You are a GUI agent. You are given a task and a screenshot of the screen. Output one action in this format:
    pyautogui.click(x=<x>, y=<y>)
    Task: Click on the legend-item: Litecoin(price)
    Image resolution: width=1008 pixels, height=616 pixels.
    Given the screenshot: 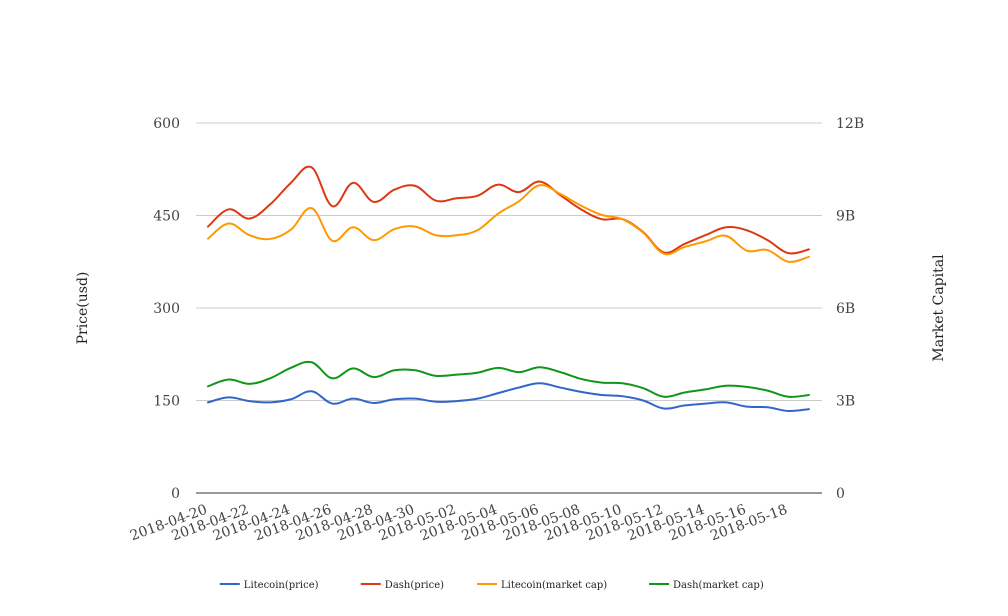 What is the action you would take?
    pyautogui.click(x=269, y=585)
    